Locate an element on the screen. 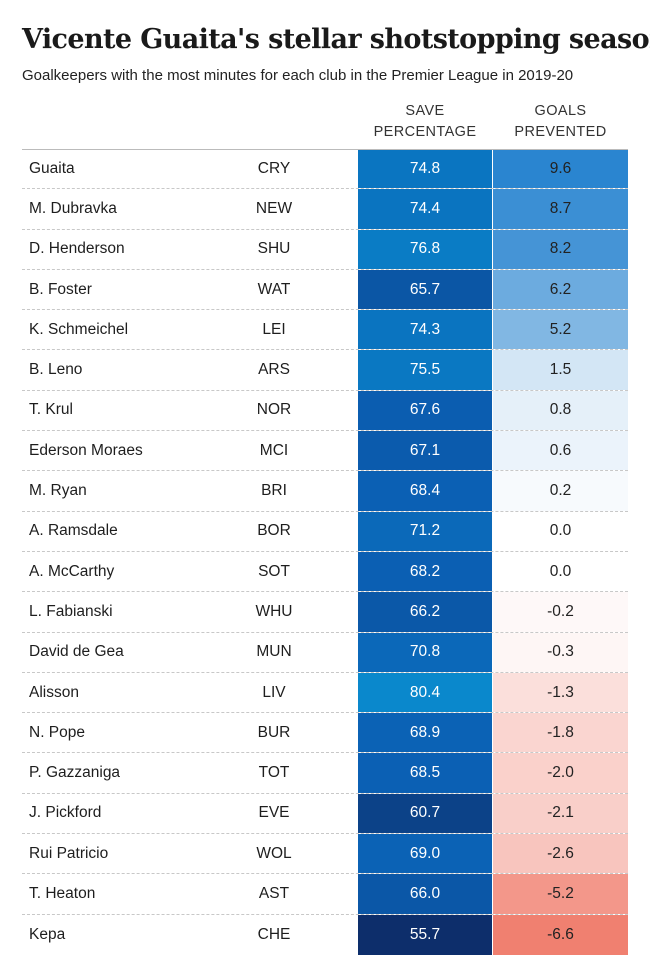 Image resolution: width=650 pixels, height=980 pixels. table-row: B. Leno ARS 75.5 1.5 is located at coordinates (325, 370).